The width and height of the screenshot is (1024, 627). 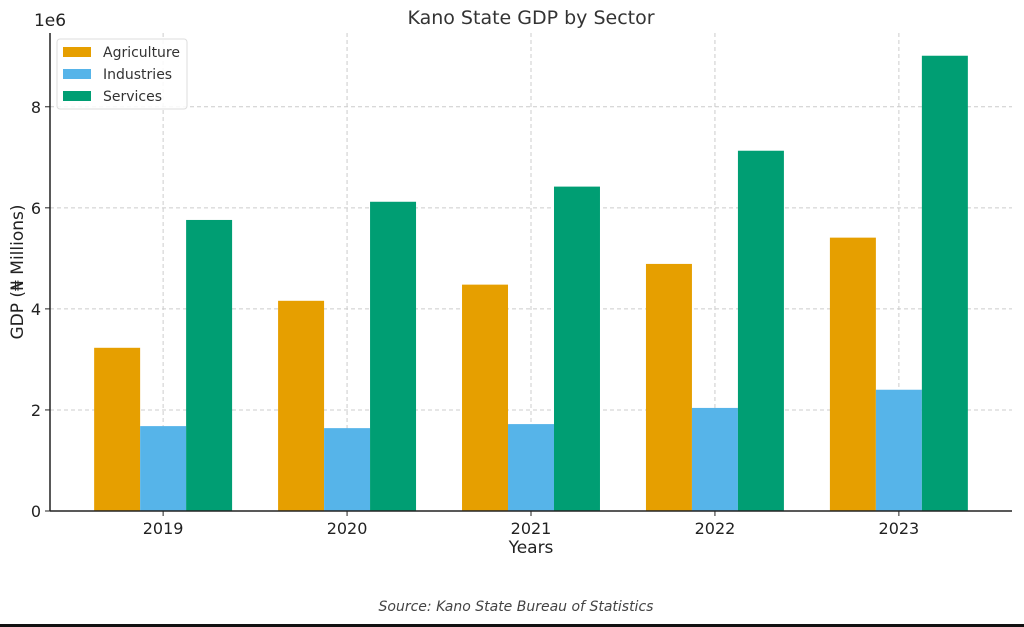 I want to click on legend-swatch-services, so click(x=77, y=96).